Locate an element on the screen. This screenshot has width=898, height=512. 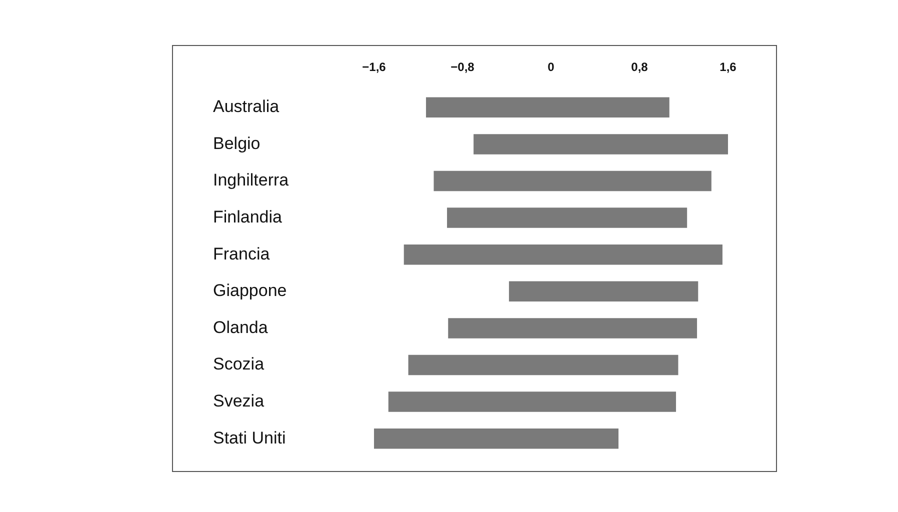
y-tick-label: Australia is located at coordinates (246, 106).